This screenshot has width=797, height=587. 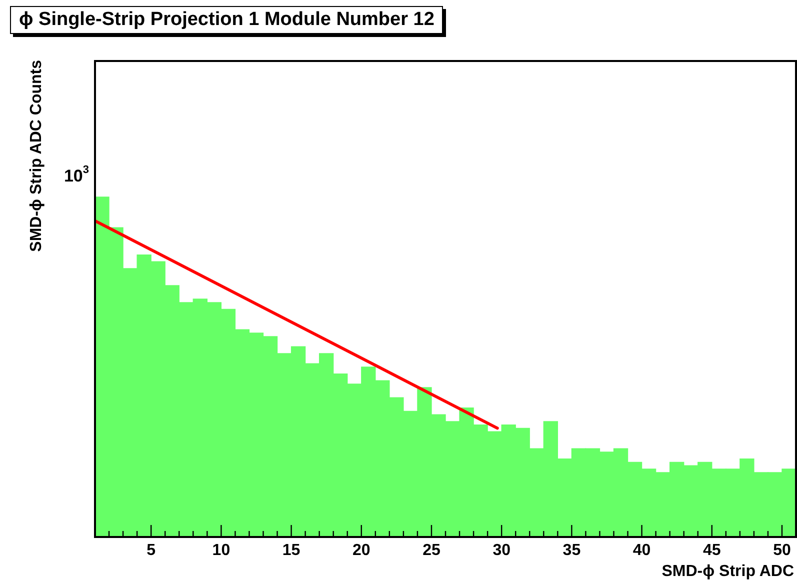 What do you see at coordinates (431, 551) in the screenshot?
I see `x-tick-label: 25` at bounding box center [431, 551].